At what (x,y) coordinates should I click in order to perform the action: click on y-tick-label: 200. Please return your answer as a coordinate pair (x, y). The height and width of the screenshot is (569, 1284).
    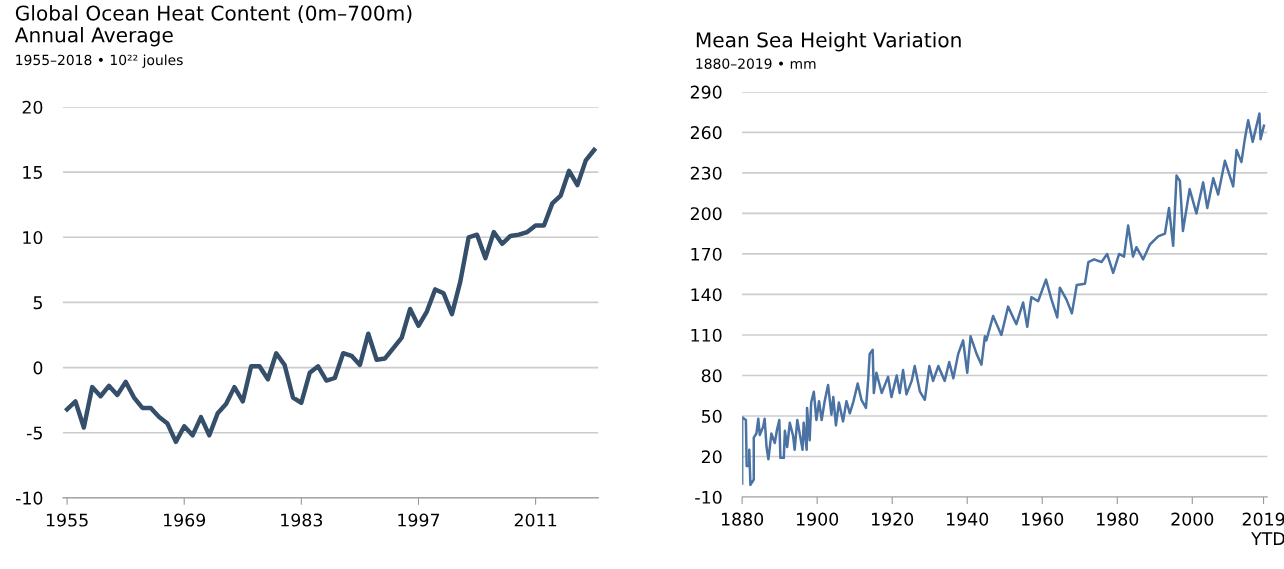
    Looking at the image, I should click on (706, 214).